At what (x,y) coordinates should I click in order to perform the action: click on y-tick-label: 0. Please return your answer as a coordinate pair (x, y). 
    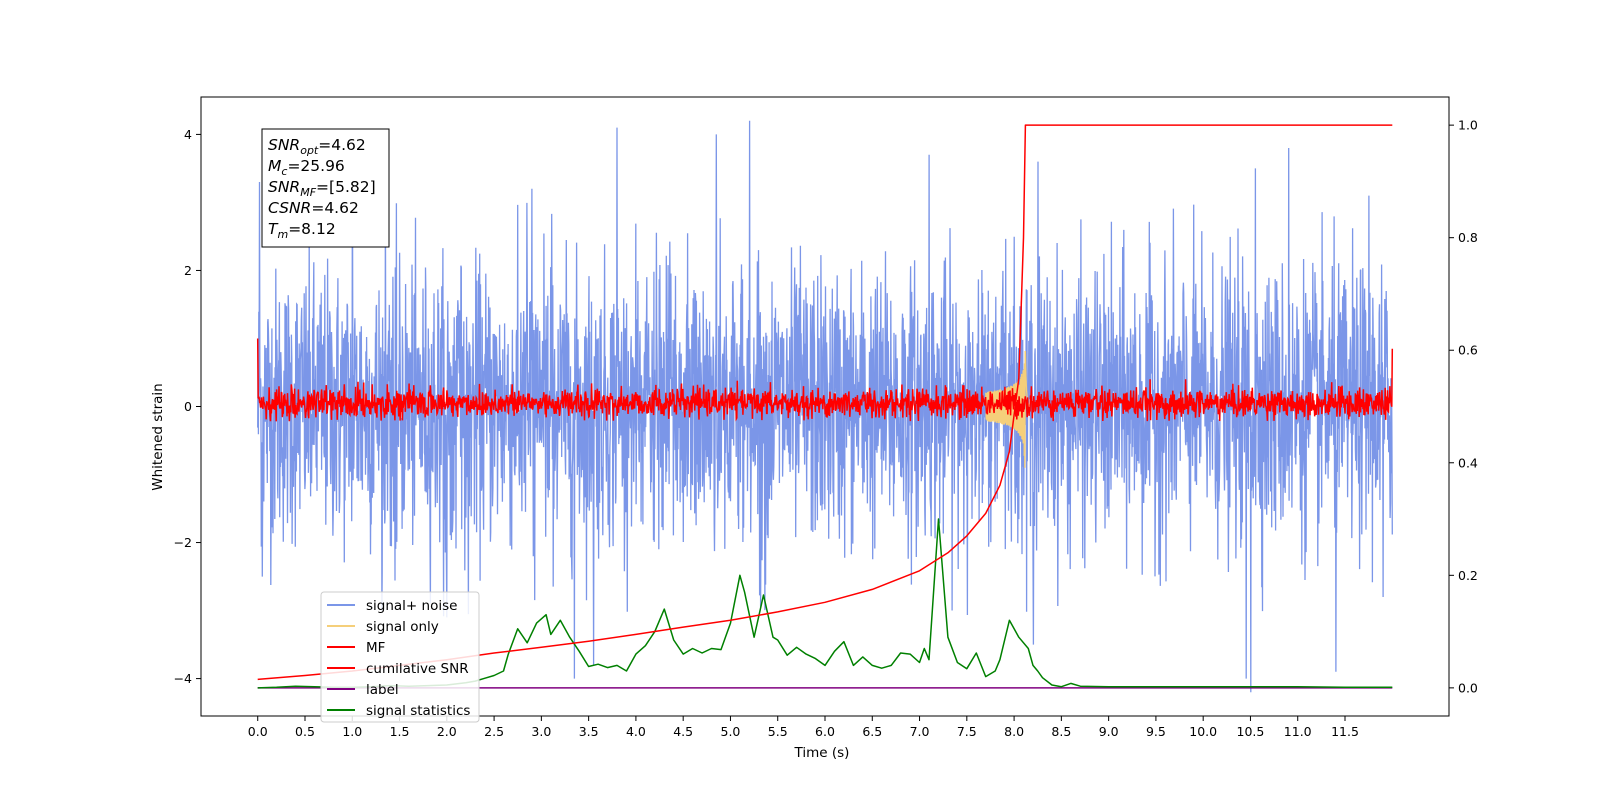
    Looking at the image, I should click on (188, 406).